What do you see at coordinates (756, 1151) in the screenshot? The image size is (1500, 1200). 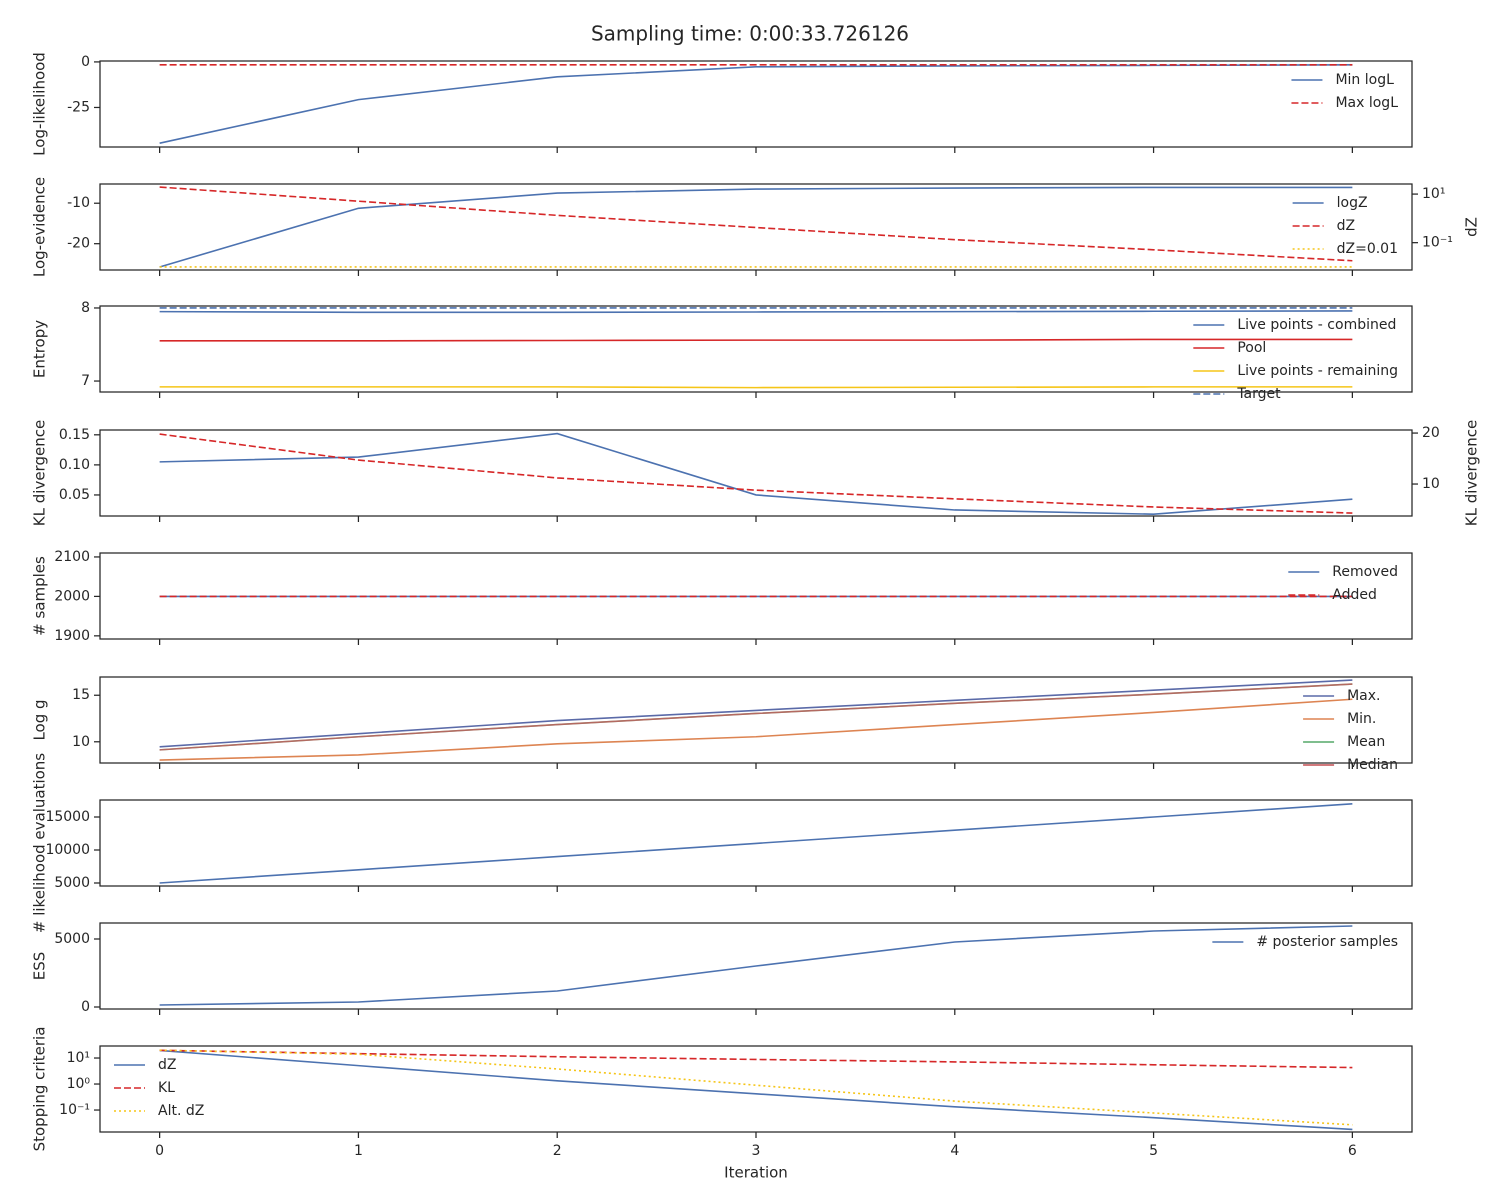 I see `x-tick-label: 3` at bounding box center [756, 1151].